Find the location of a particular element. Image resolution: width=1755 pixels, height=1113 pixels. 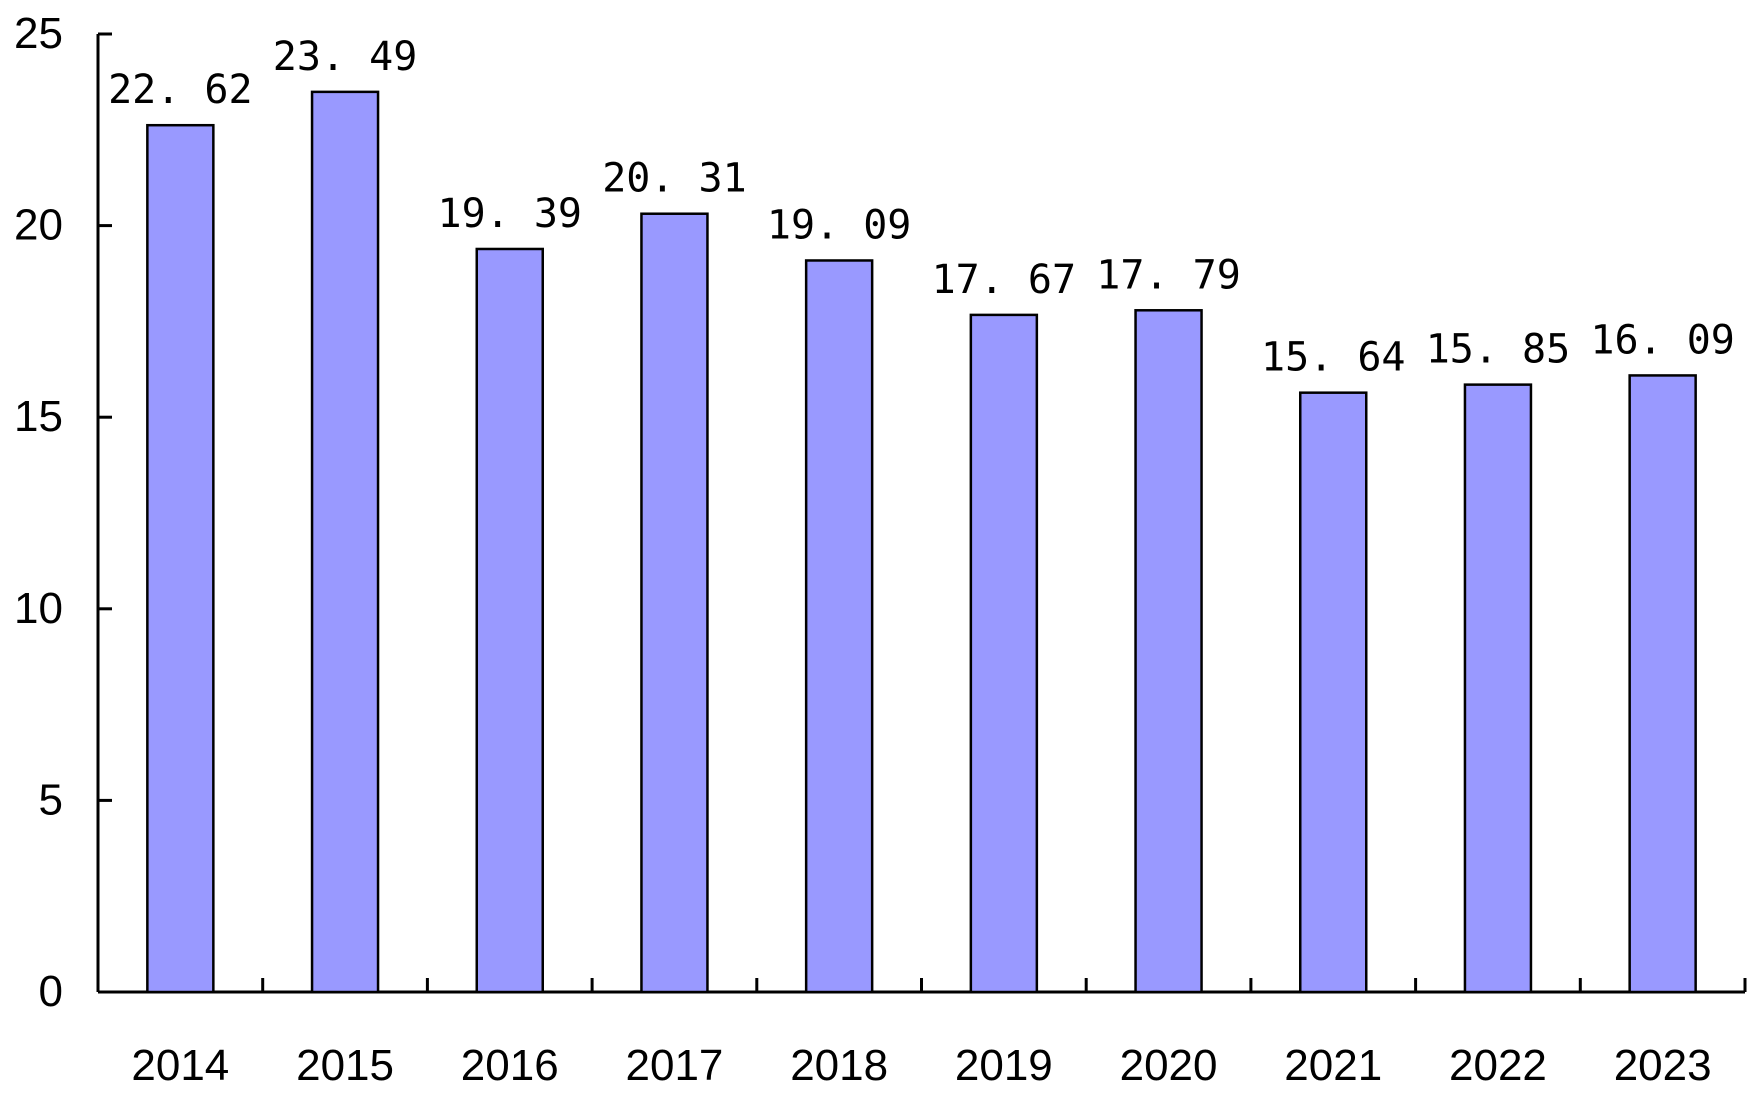

data-label: 20. 31 is located at coordinates (674, 179).